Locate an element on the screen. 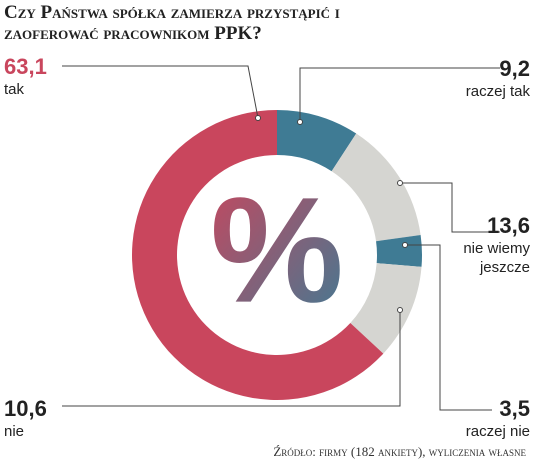 This screenshot has height=465, width=536. center-symbol: % is located at coordinates (276, 250).